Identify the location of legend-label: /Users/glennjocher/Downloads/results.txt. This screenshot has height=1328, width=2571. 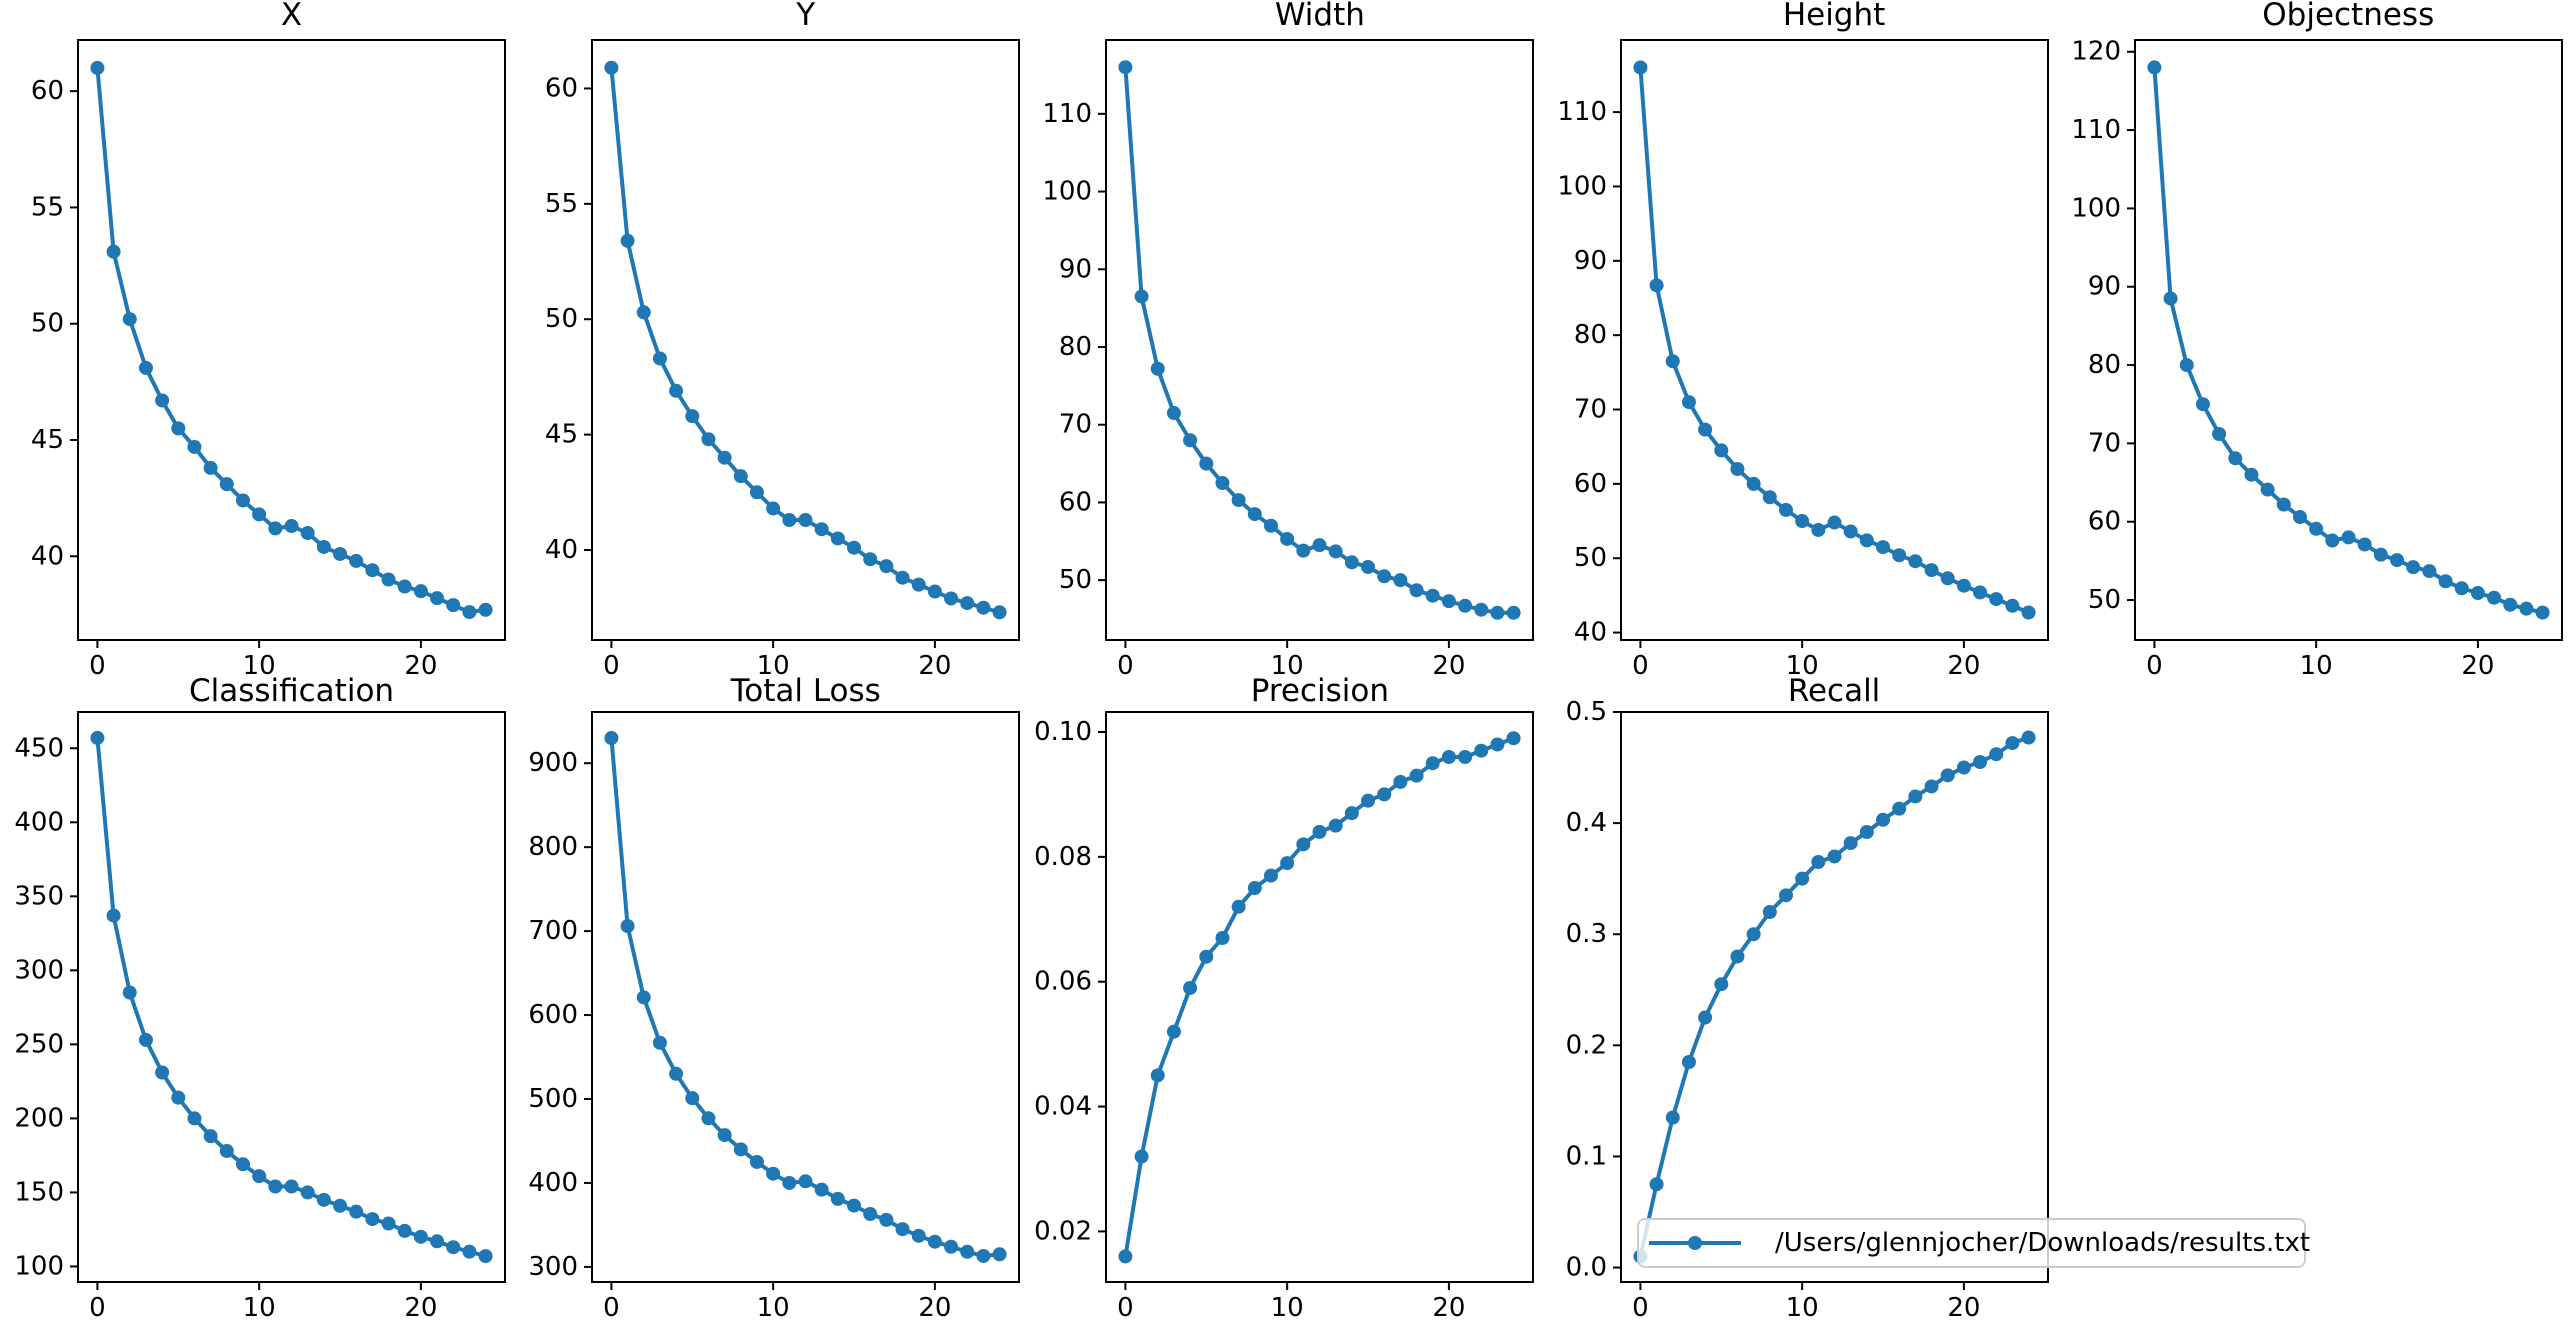
(2043, 1243).